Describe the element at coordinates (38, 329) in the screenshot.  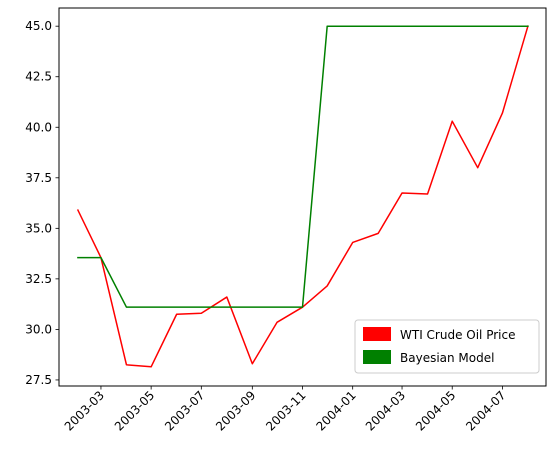
I see `y-tick-label: 30.0` at that location.